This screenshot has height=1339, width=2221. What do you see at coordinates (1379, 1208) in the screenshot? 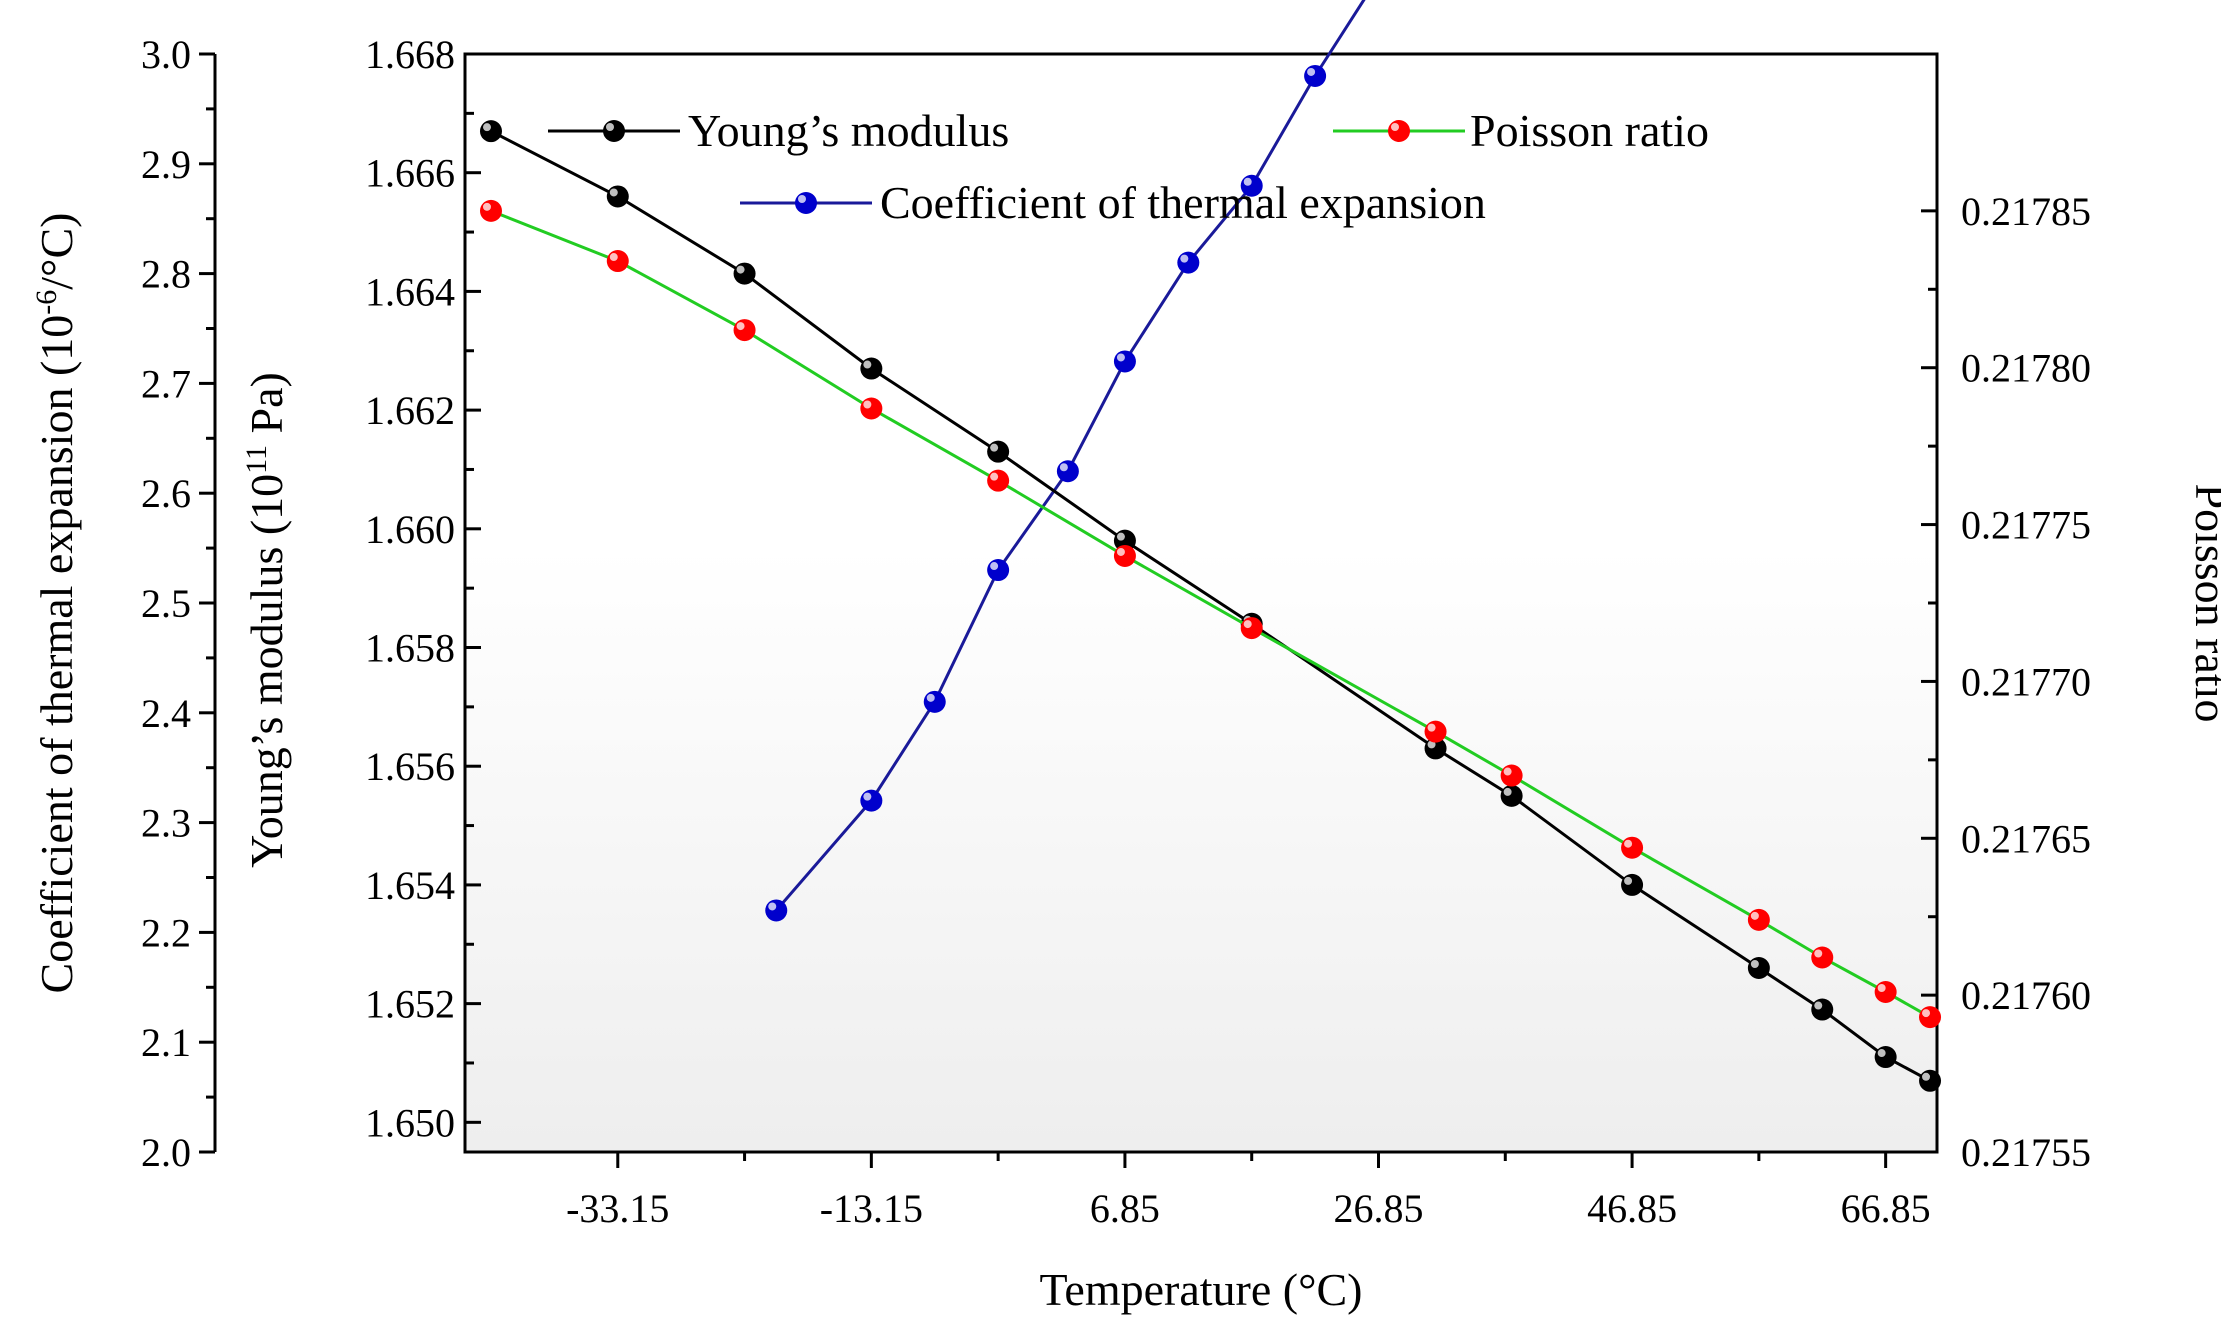
I see `x-tick-label: 26.85` at bounding box center [1379, 1208].